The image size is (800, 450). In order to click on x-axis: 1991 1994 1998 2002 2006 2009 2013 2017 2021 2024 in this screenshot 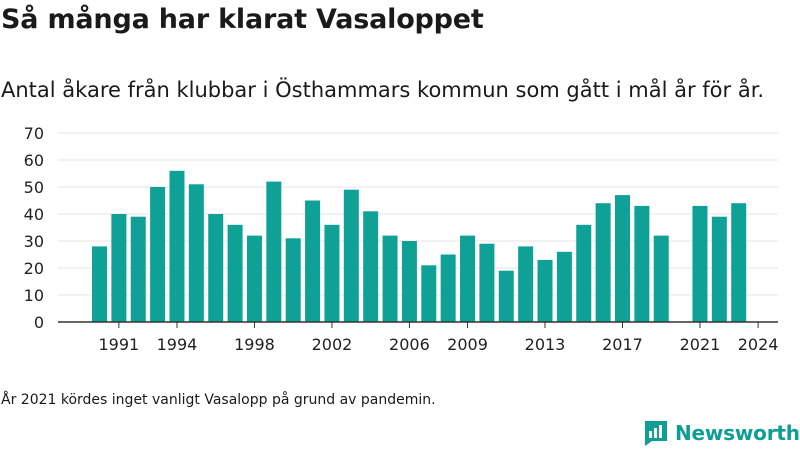, I will do `click(418, 337)`.